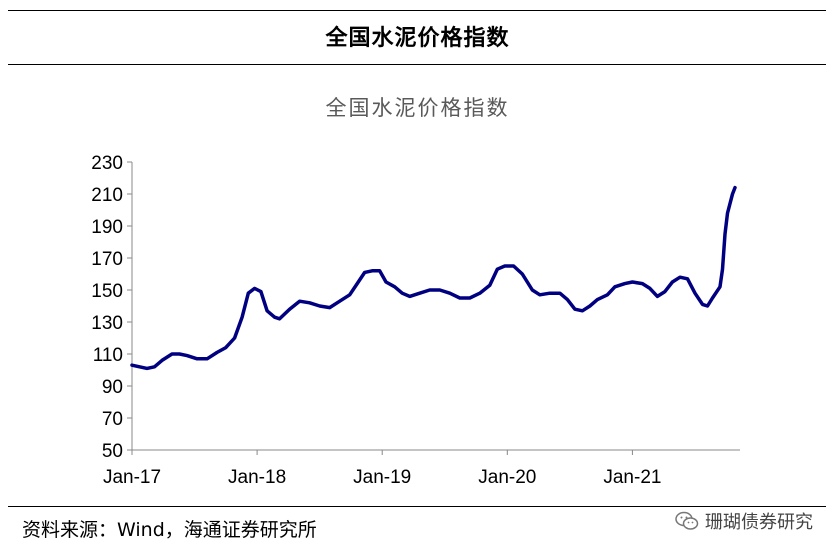 The image size is (835, 552). Describe the element at coordinates (632, 477) in the screenshot. I see `x-tick-label: Jan-21` at that location.